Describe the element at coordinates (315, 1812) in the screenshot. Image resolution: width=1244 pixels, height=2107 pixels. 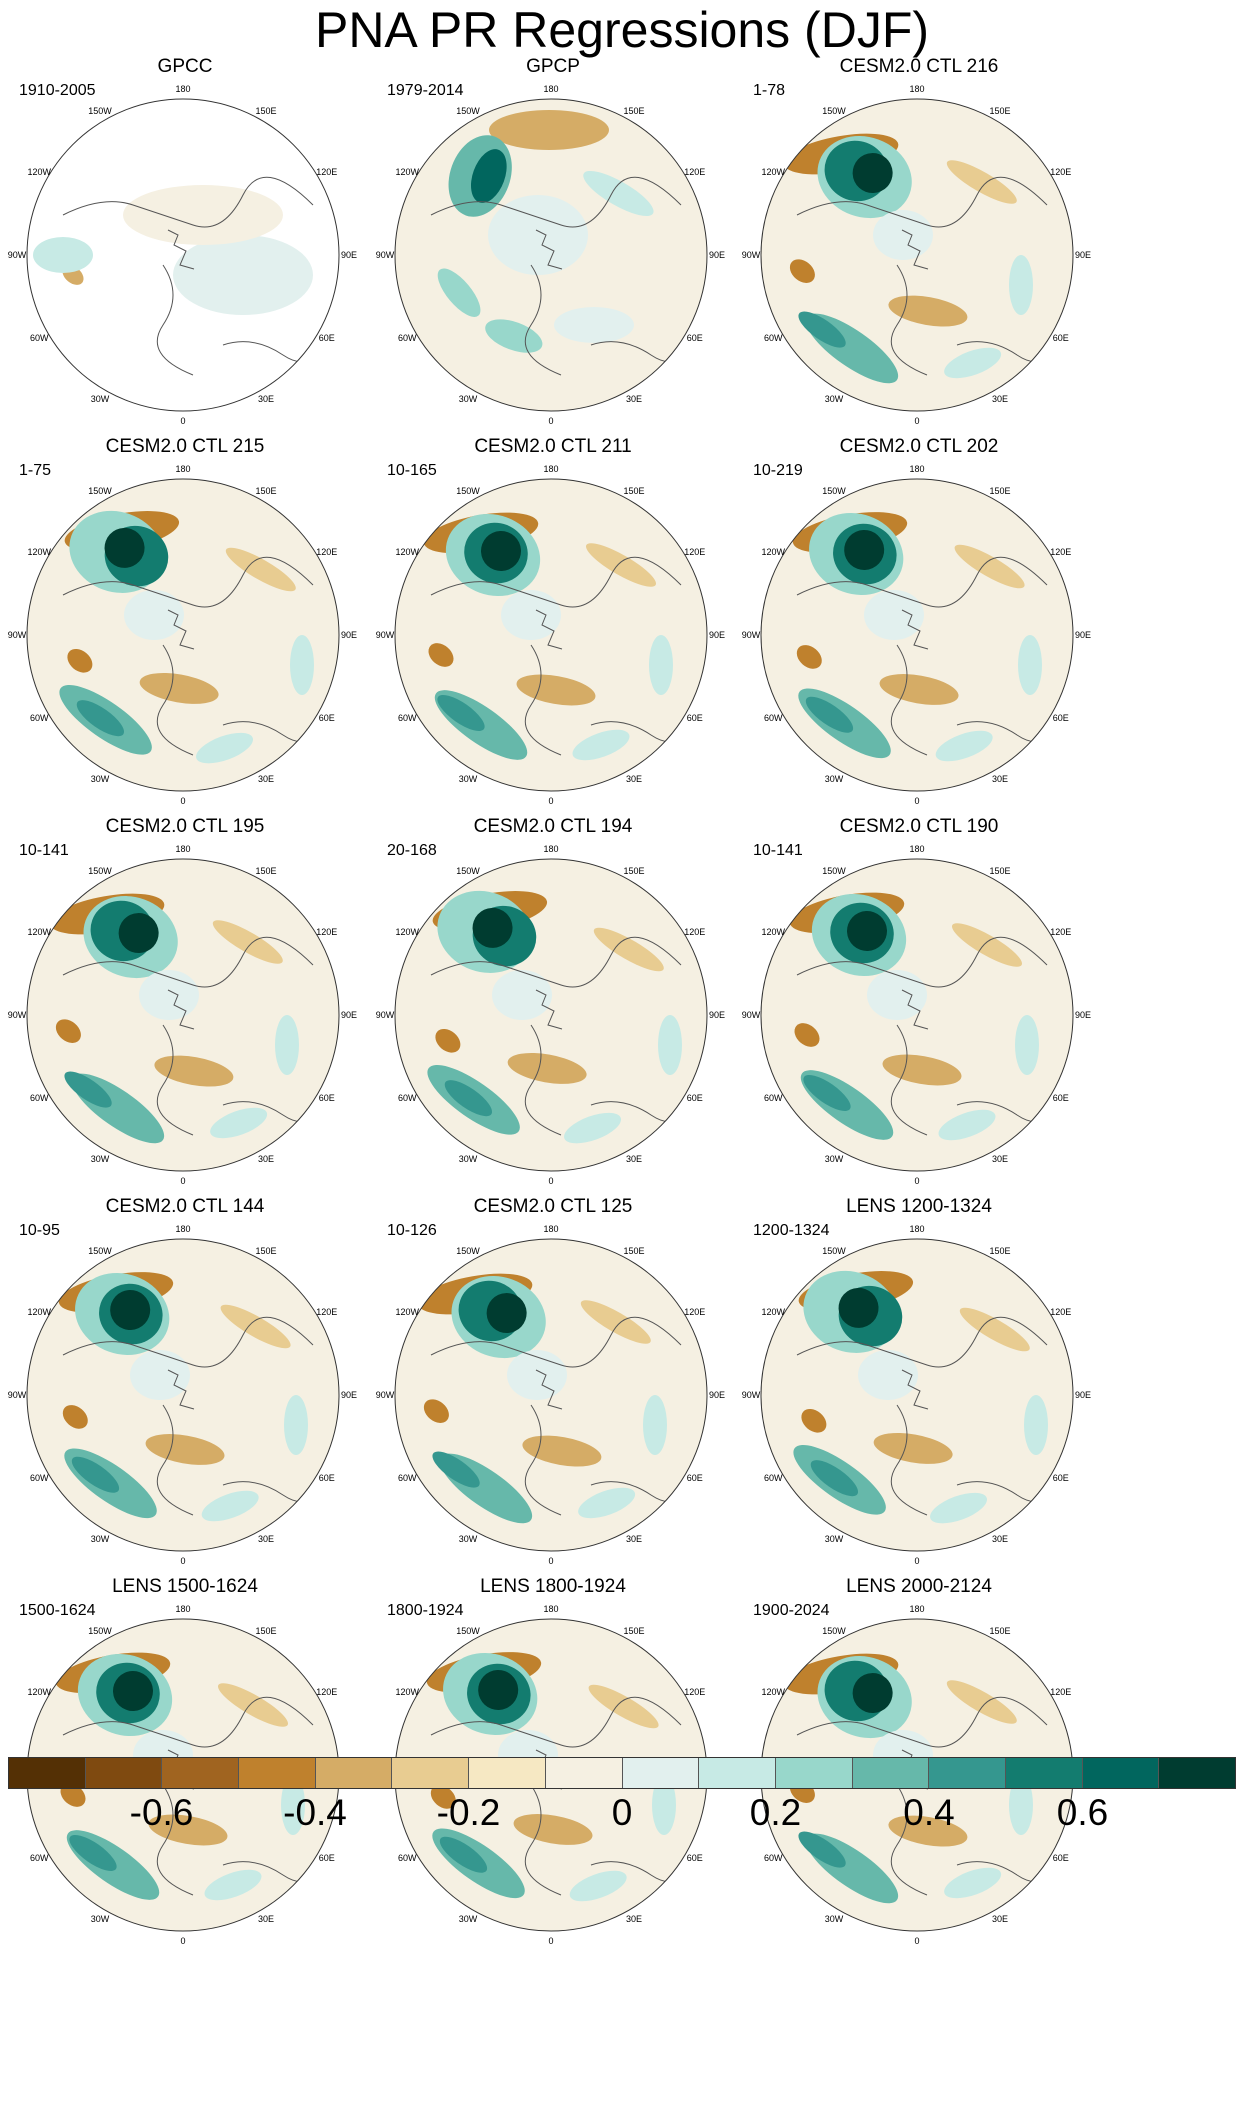
I see `colorbar-tick-label: -0.4` at that location.